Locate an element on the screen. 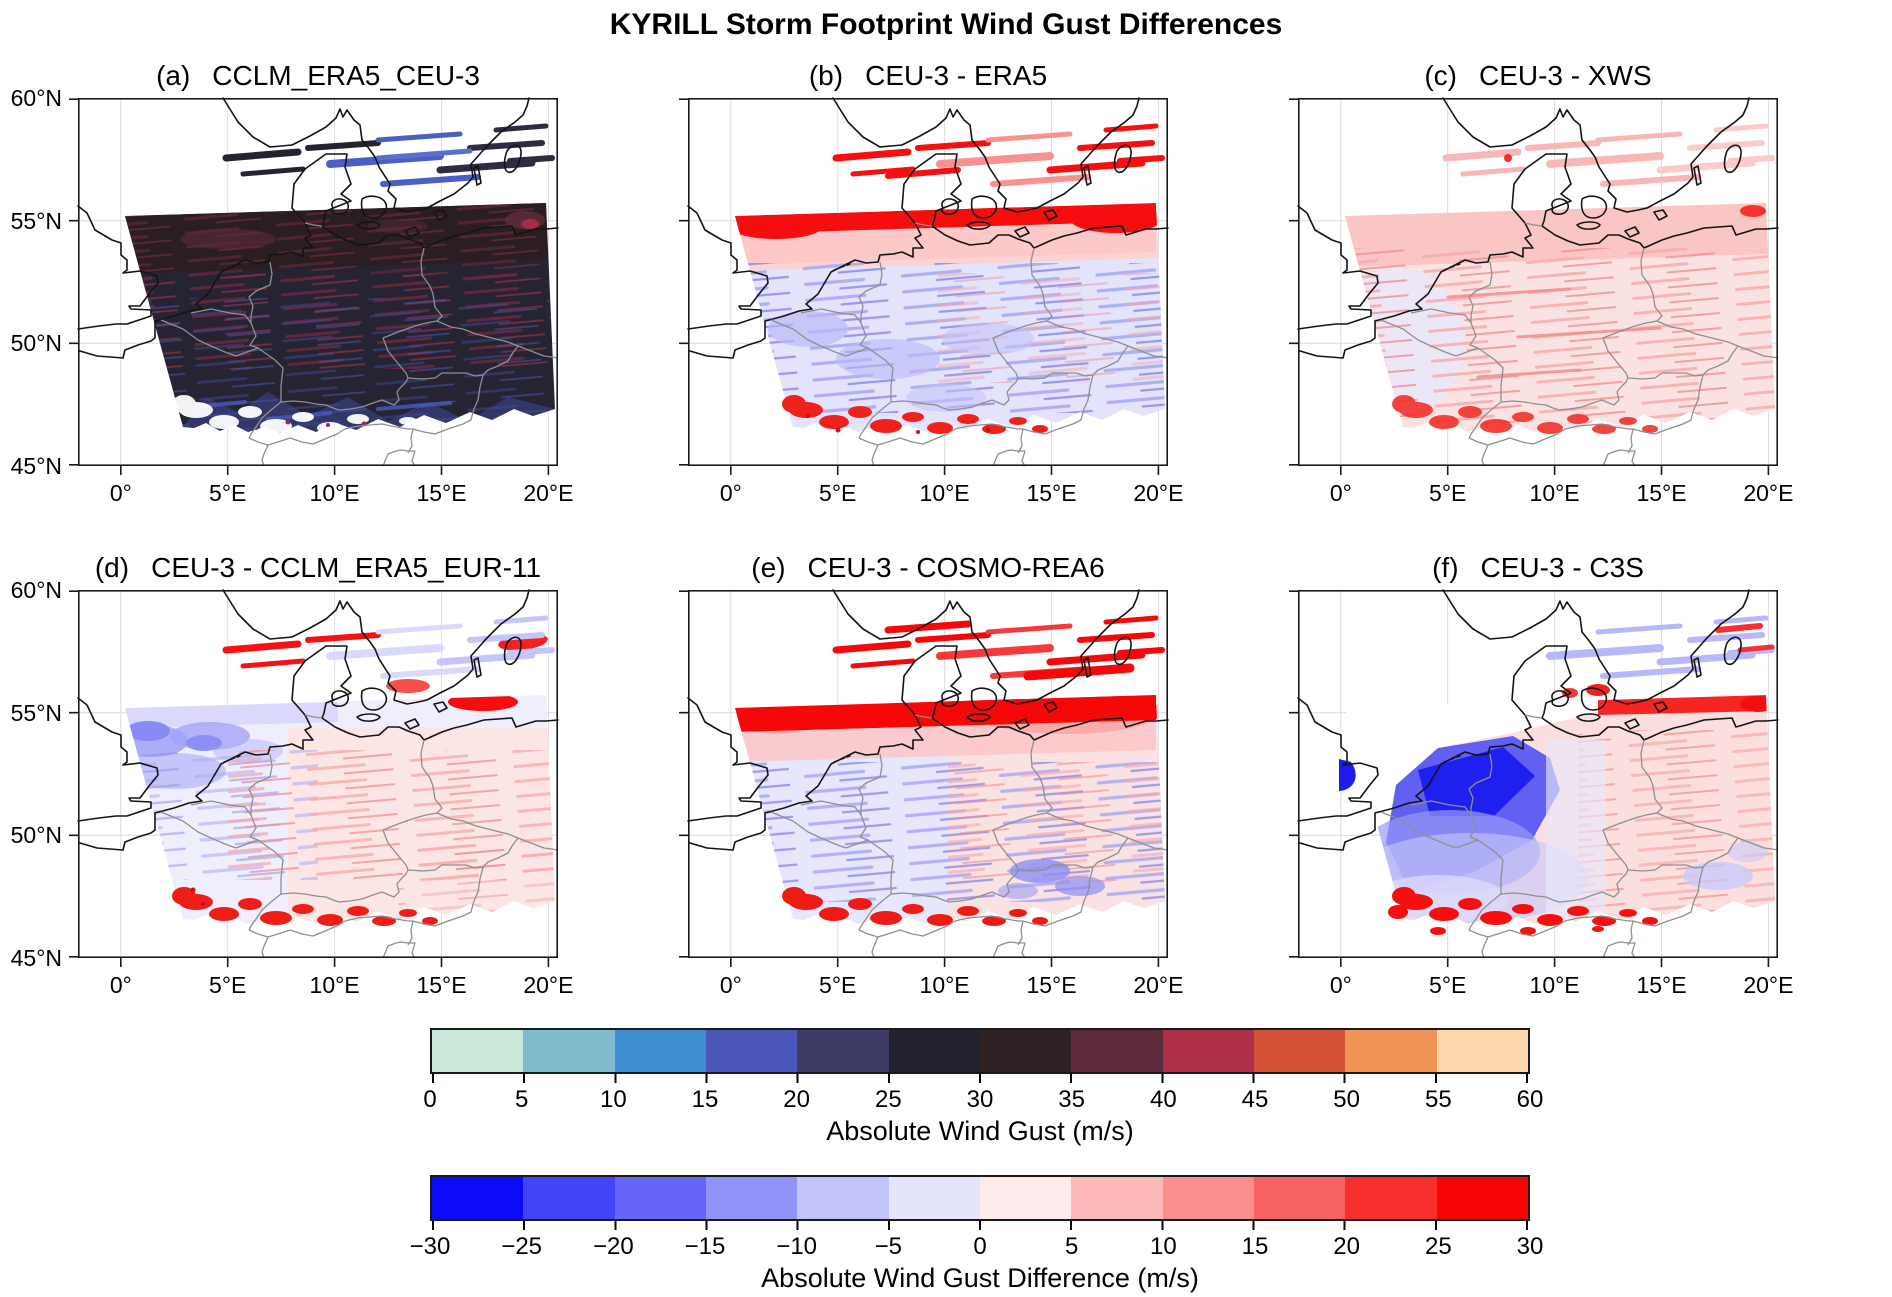 This screenshot has height=1297, width=1892. map-panel-e-svg is located at coordinates (923, 778).